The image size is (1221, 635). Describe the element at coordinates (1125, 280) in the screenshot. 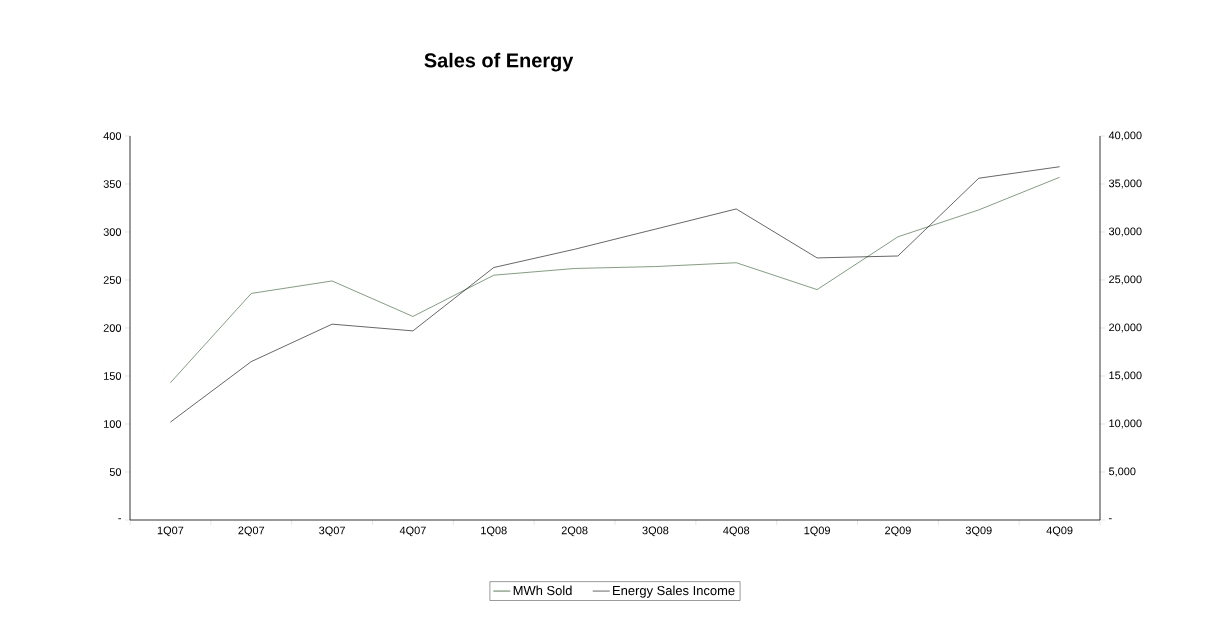

I see `y2-tick-label: 25,000` at that location.